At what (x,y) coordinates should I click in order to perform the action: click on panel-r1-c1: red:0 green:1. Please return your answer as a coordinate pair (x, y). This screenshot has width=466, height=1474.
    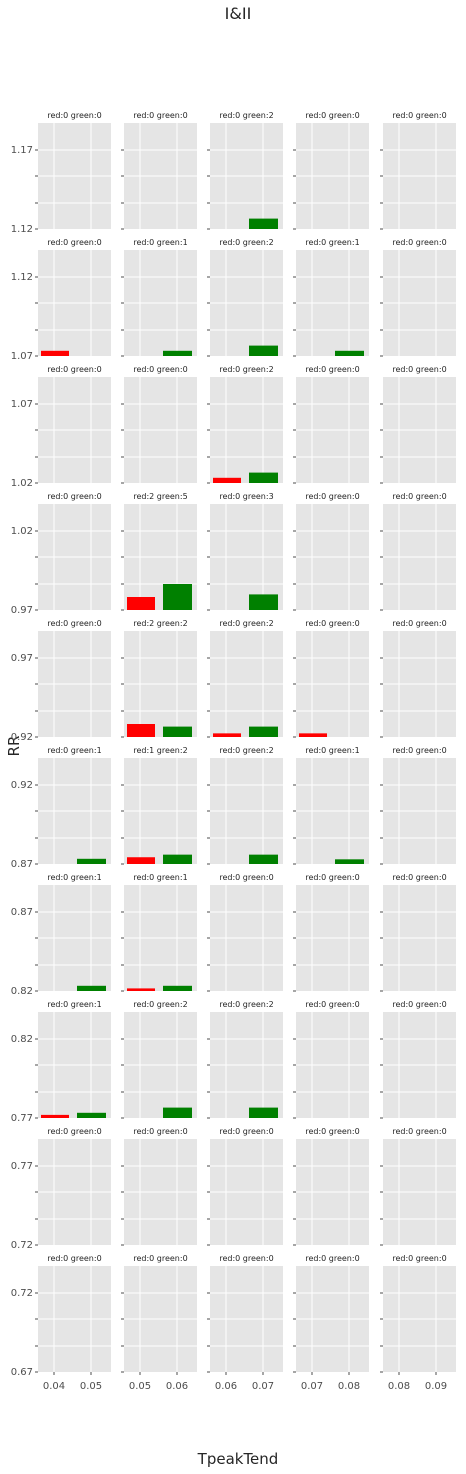
    Looking at the image, I should click on (159, 297).